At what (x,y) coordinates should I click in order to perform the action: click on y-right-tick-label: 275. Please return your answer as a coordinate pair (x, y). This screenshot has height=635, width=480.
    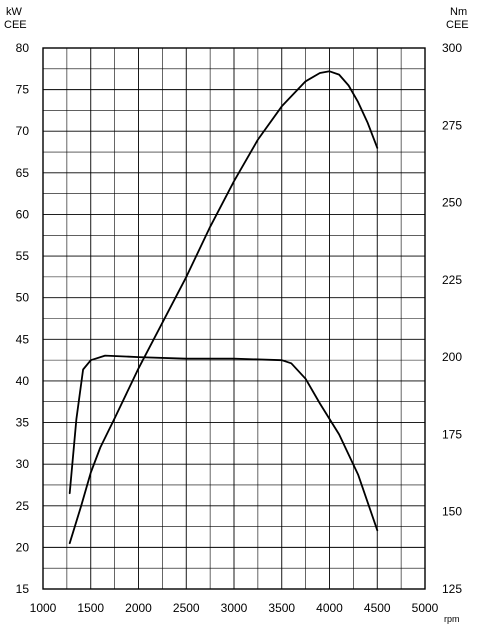
    Looking at the image, I should click on (452, 125).